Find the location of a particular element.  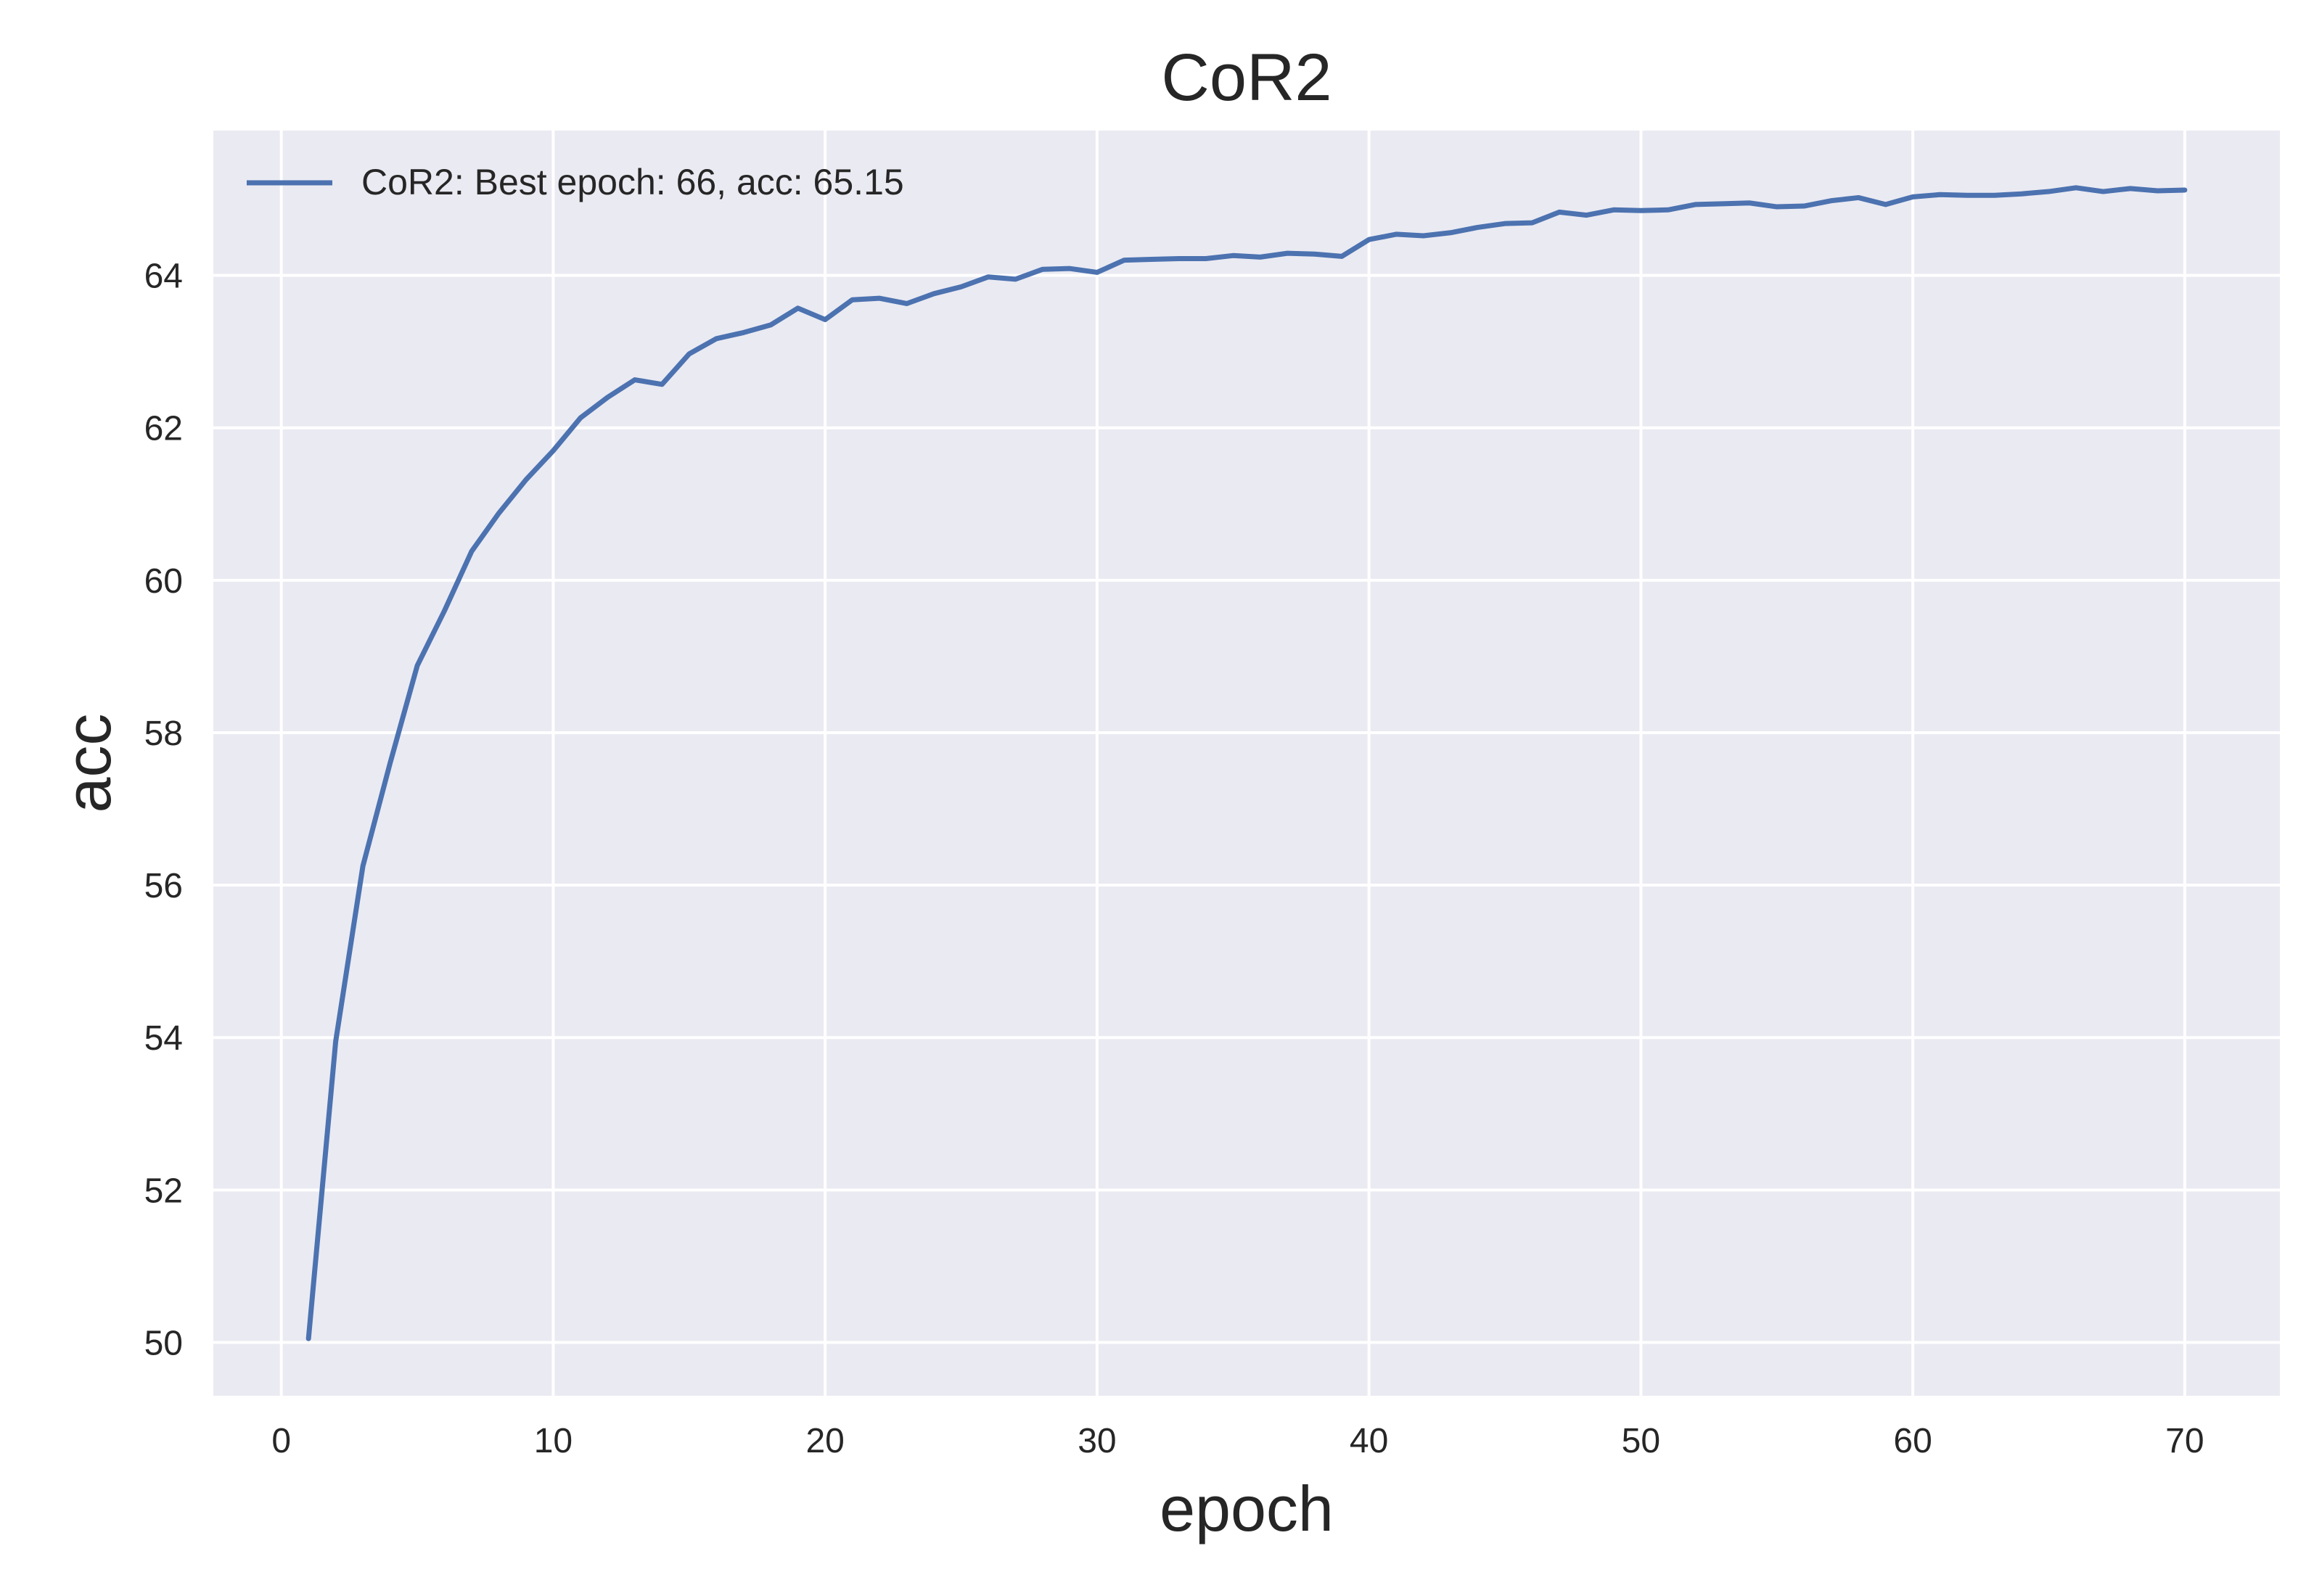

x-tick-label: 50 is located at coordinates (1641, 1441).